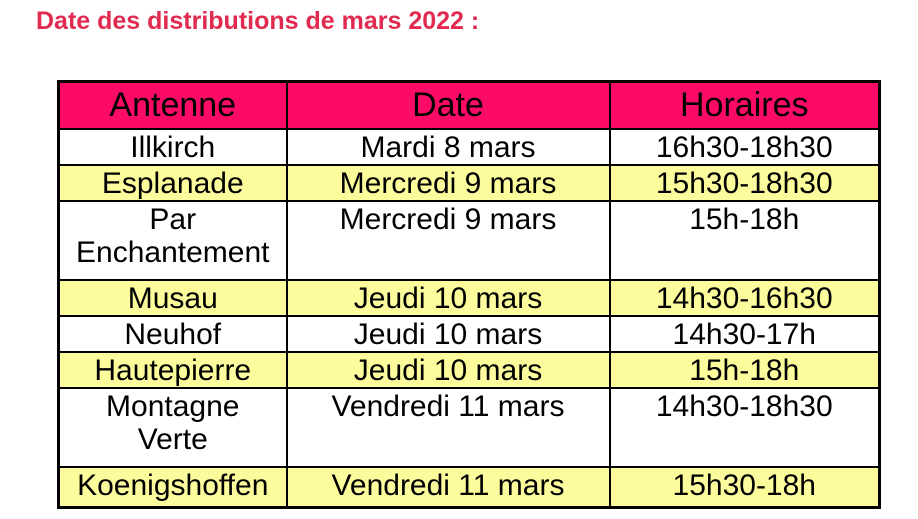 This screenshot has height=519, width=918. What do you see at coordinates (172, 369) in the screenshot?
I see `cell-antenne: Hautepierre` at bounding box center [172, 369].